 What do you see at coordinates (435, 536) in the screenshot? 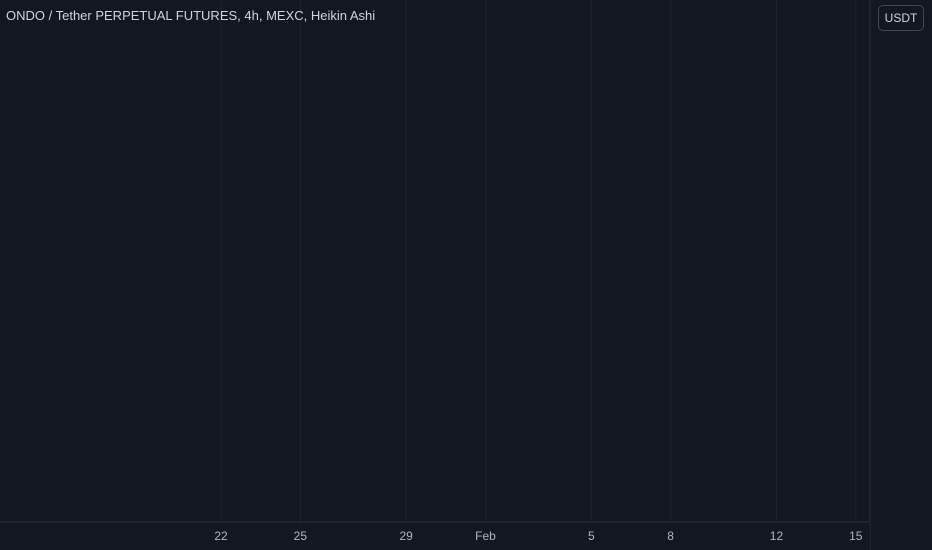
I see `time-axis` at bounding box center [435, 536].